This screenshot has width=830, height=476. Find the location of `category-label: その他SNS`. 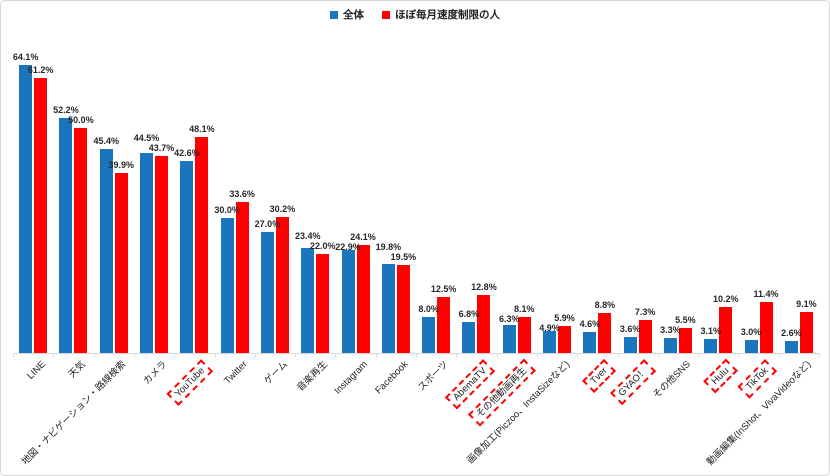

category-label: その他SNS is located at coordinates (671, 380).